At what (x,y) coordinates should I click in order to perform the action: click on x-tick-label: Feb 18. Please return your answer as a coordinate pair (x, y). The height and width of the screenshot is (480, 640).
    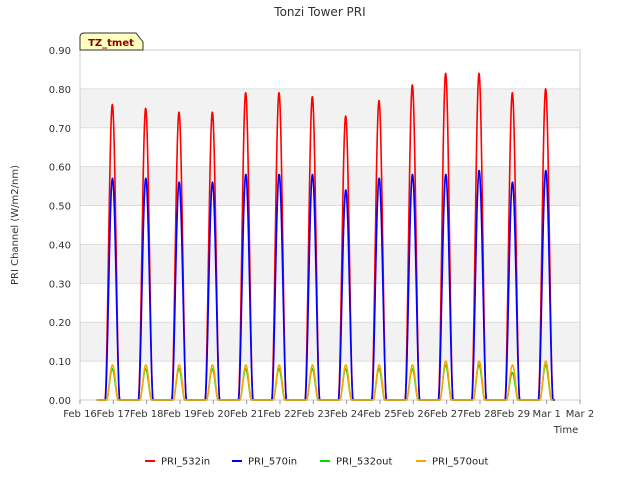
    Looking at the image, I should click on (147, 414).